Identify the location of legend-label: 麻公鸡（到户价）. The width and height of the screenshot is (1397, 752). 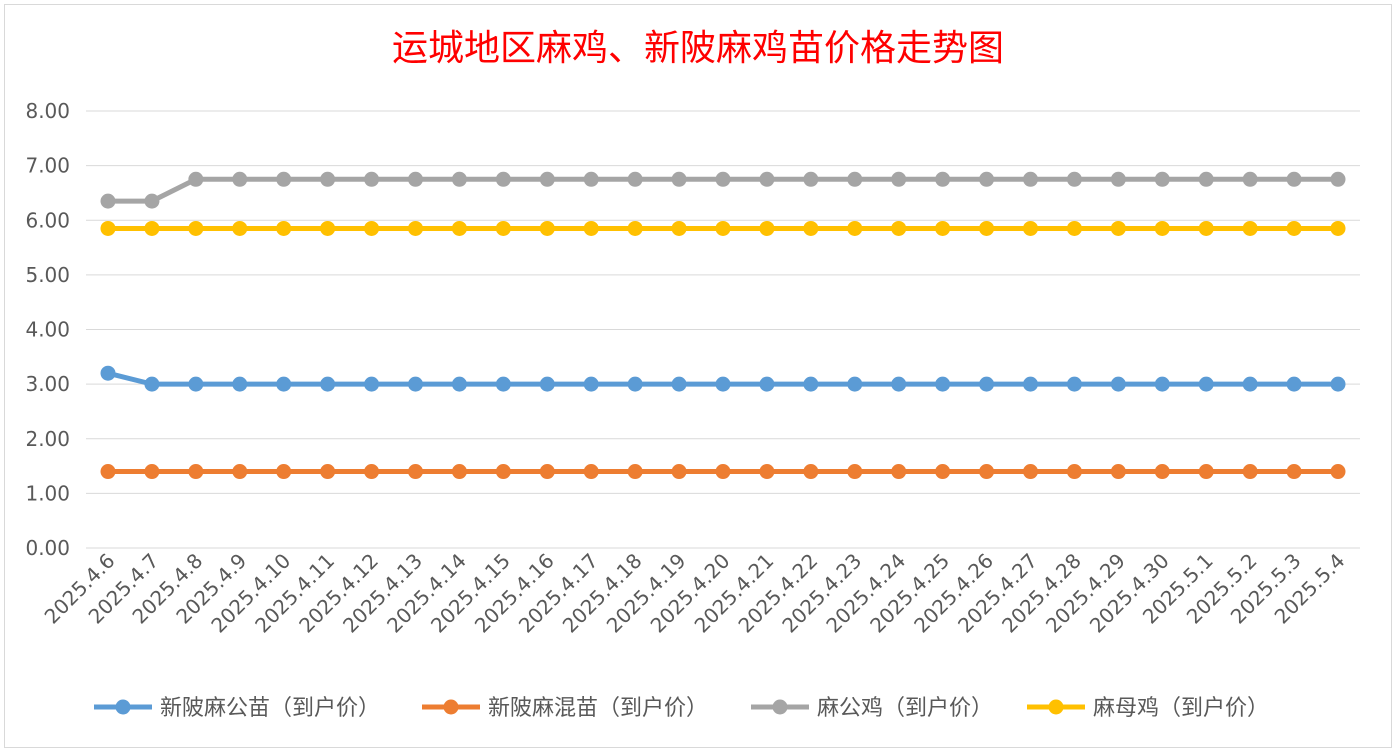
(905, 708).